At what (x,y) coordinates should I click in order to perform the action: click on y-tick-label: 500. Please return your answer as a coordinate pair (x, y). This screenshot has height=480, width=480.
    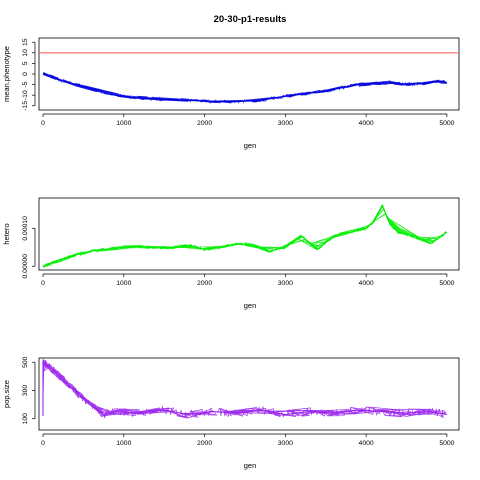
    Looking at the image, I should click on (25, 362).